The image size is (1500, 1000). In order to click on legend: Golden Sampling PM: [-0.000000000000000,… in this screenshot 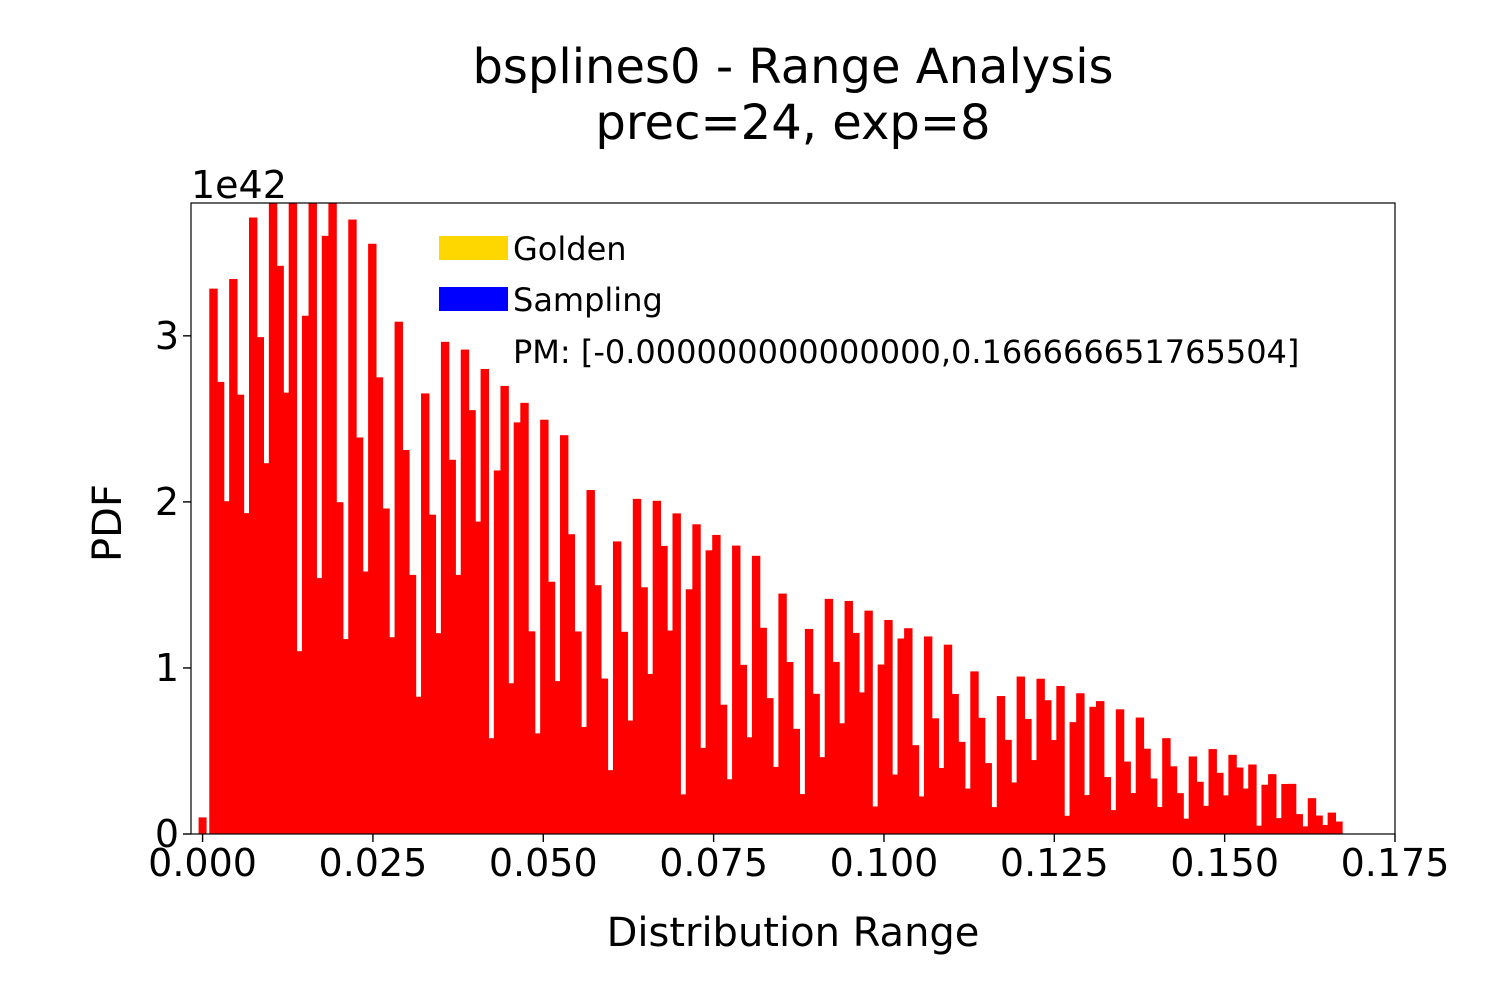, I will do `click(869, 300)`.